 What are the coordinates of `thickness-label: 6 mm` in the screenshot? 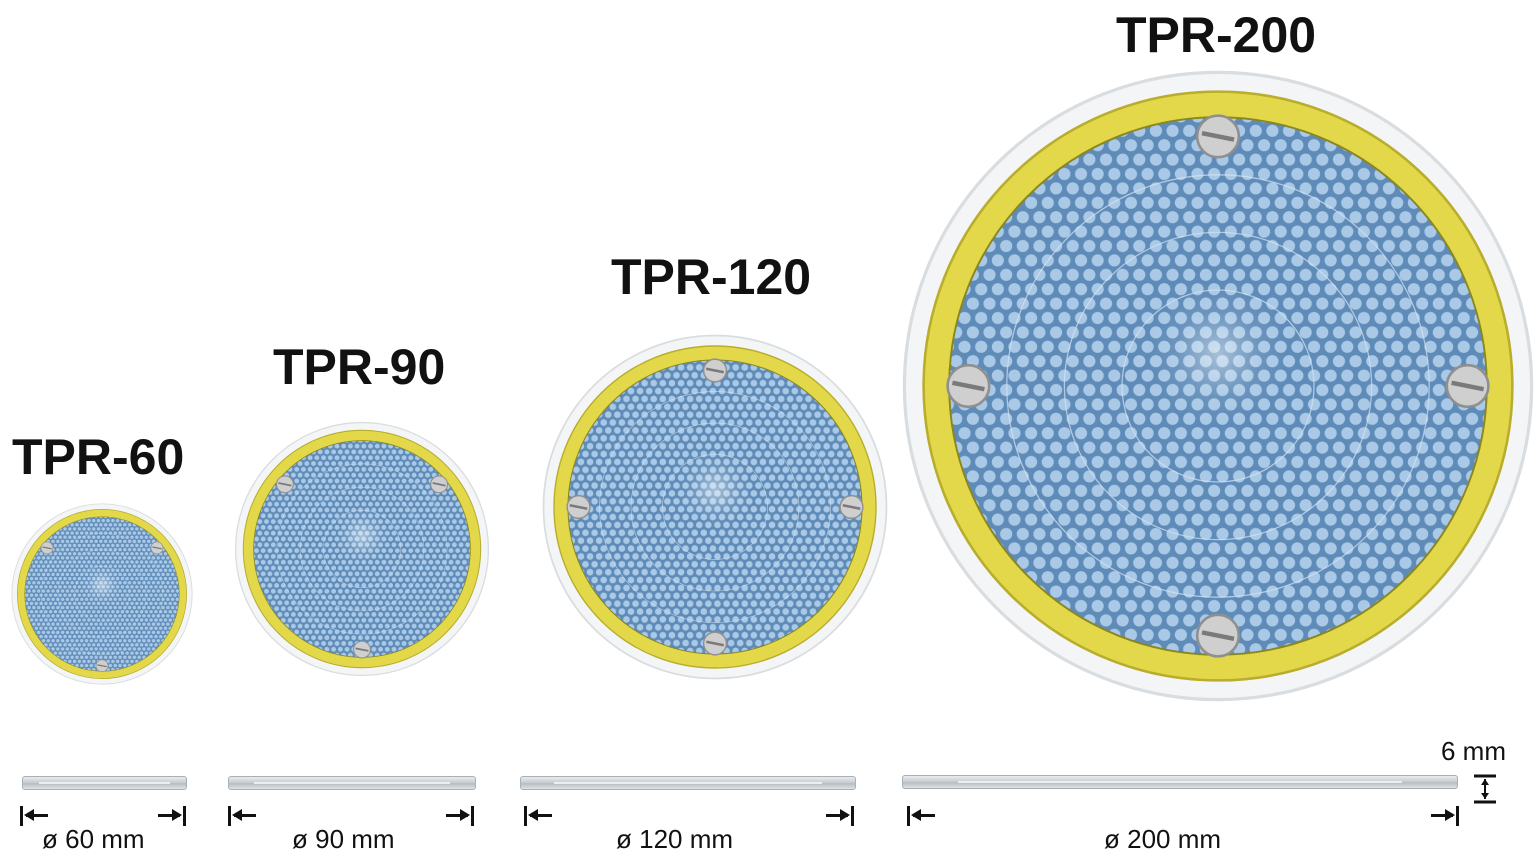 It's located at (1473, 751).